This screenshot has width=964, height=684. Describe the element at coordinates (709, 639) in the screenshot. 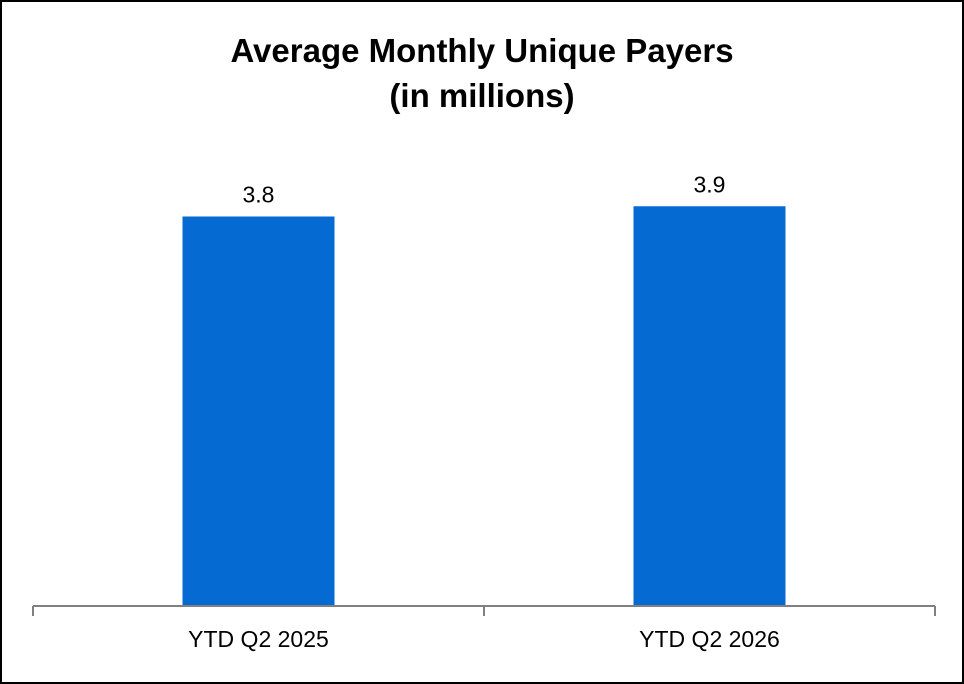

I see `x-tick-label-2: YTD Q2 2026` at that location.